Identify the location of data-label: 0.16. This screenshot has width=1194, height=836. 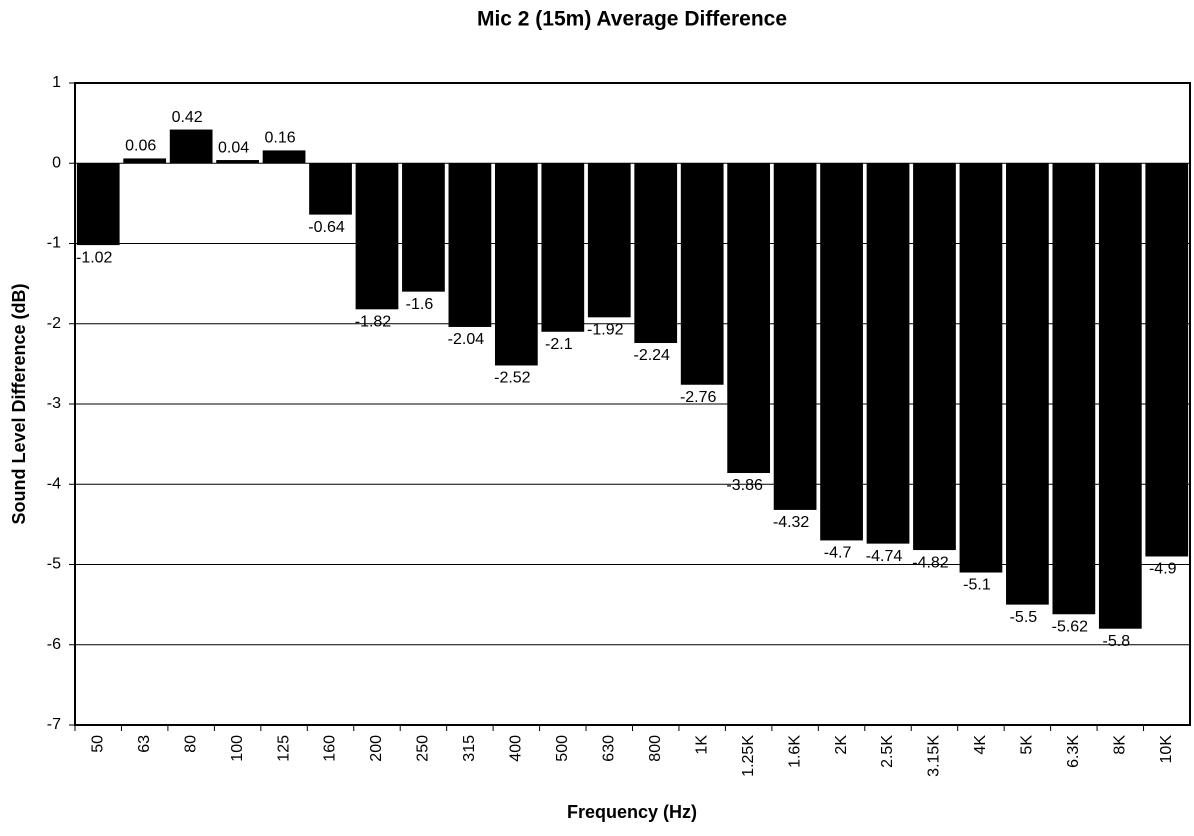
(279, 138).